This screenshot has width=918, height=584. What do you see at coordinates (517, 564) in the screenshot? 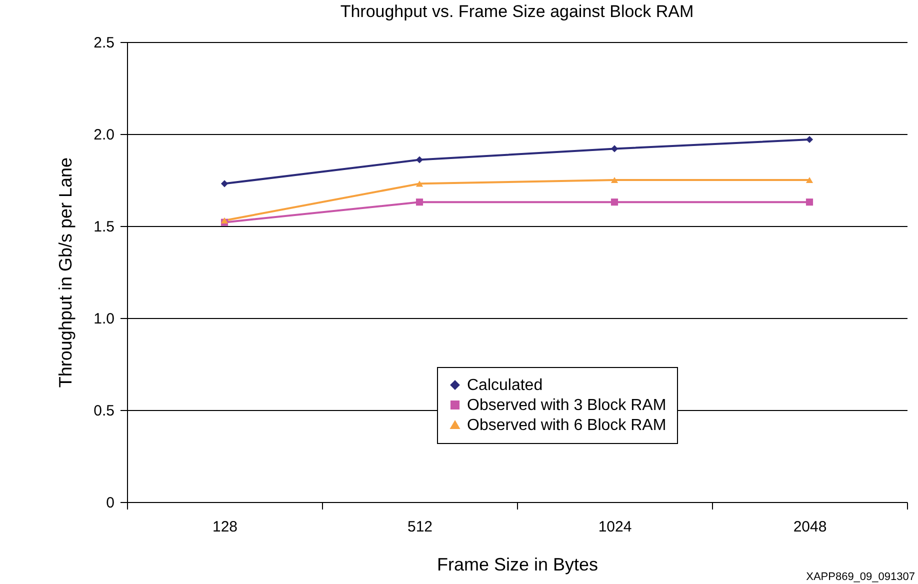
I see `x-axis-title: Frame Size in Bytes` at bounding box center [517, 564].